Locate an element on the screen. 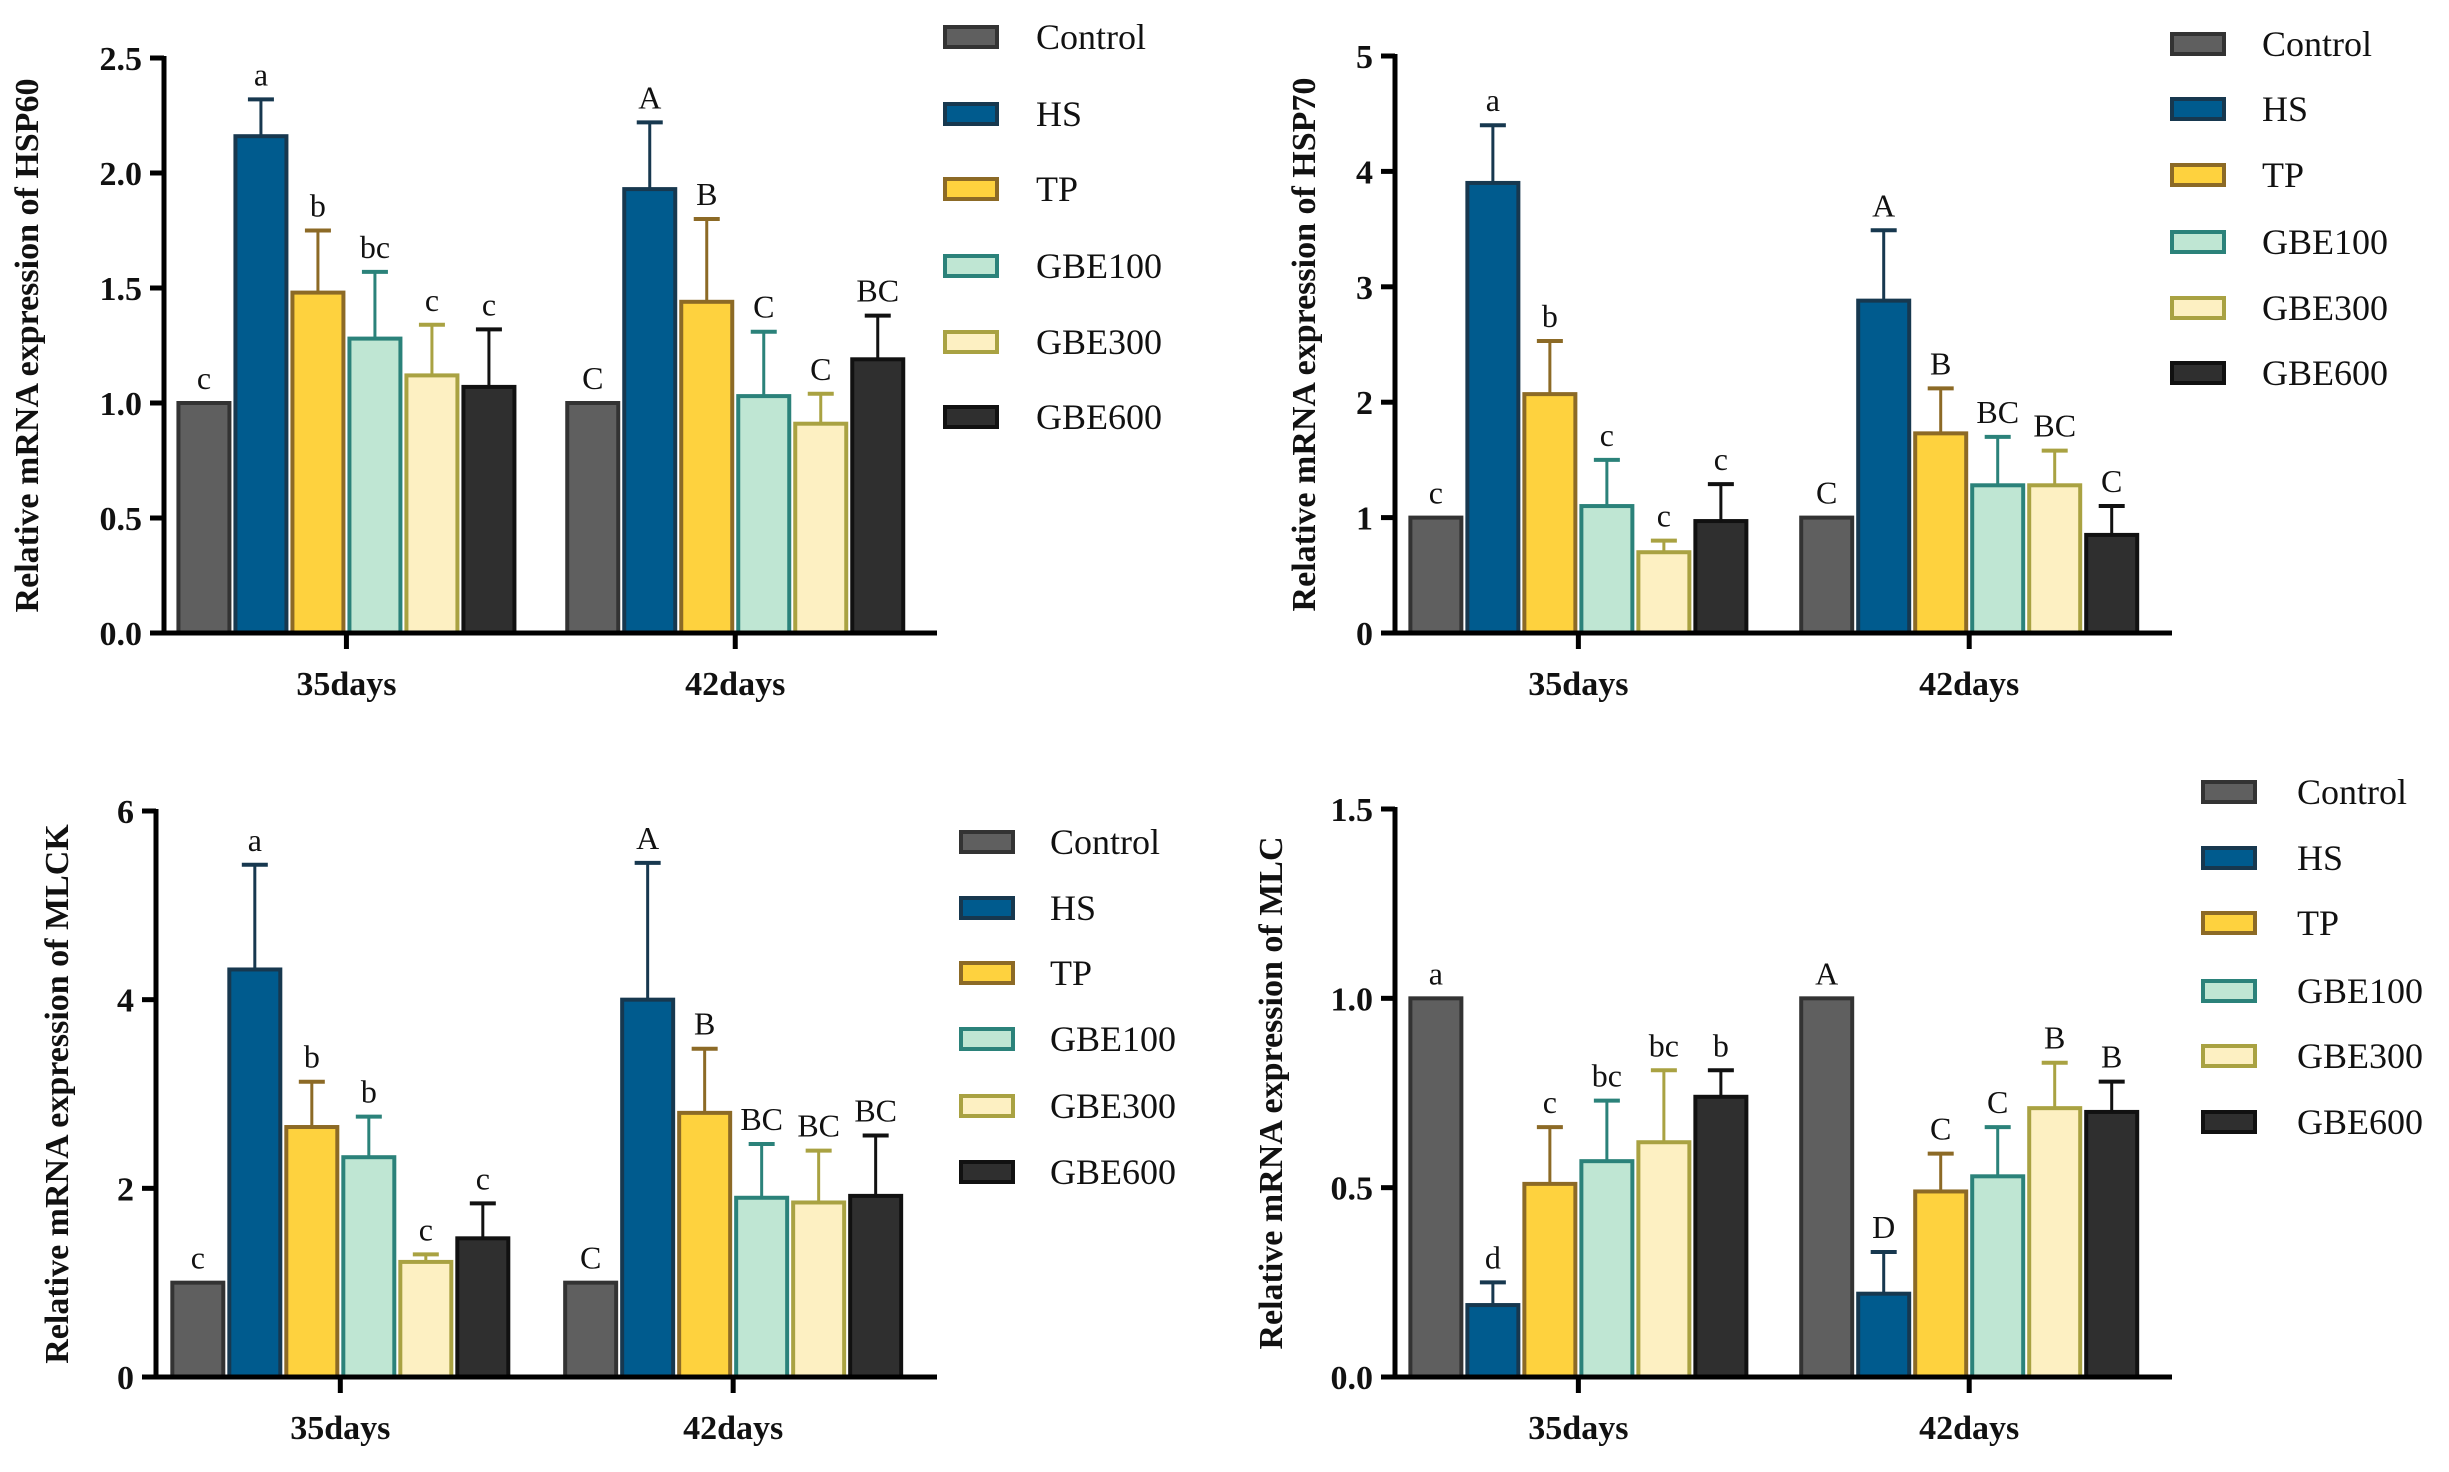 The height and width of the screenshot is (1472, 2449). y-tick-label: 0.0 is located at coordinates (121, 634).